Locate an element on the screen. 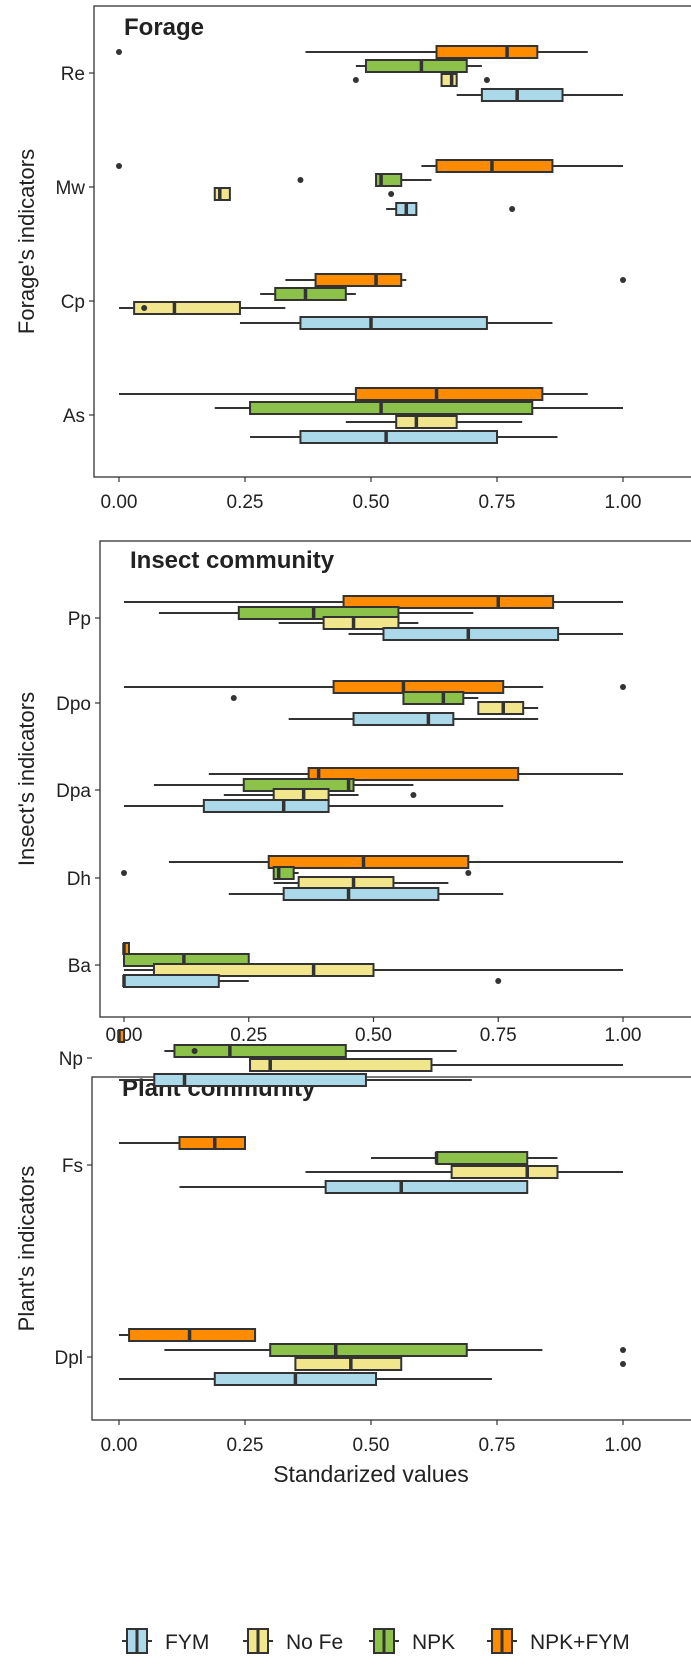 Image resolution: width=691 pixels, height=1678 pixels. panel-title: Forage is located at coordinates (164, 27).